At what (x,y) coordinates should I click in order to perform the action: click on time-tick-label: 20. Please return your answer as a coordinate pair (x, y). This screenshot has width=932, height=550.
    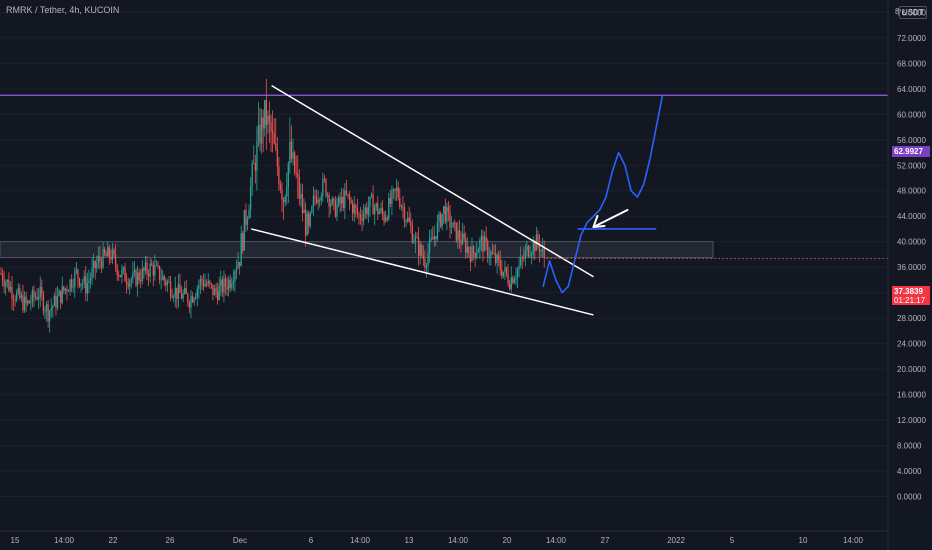
    Looking at the image, I should click on (507, 540).